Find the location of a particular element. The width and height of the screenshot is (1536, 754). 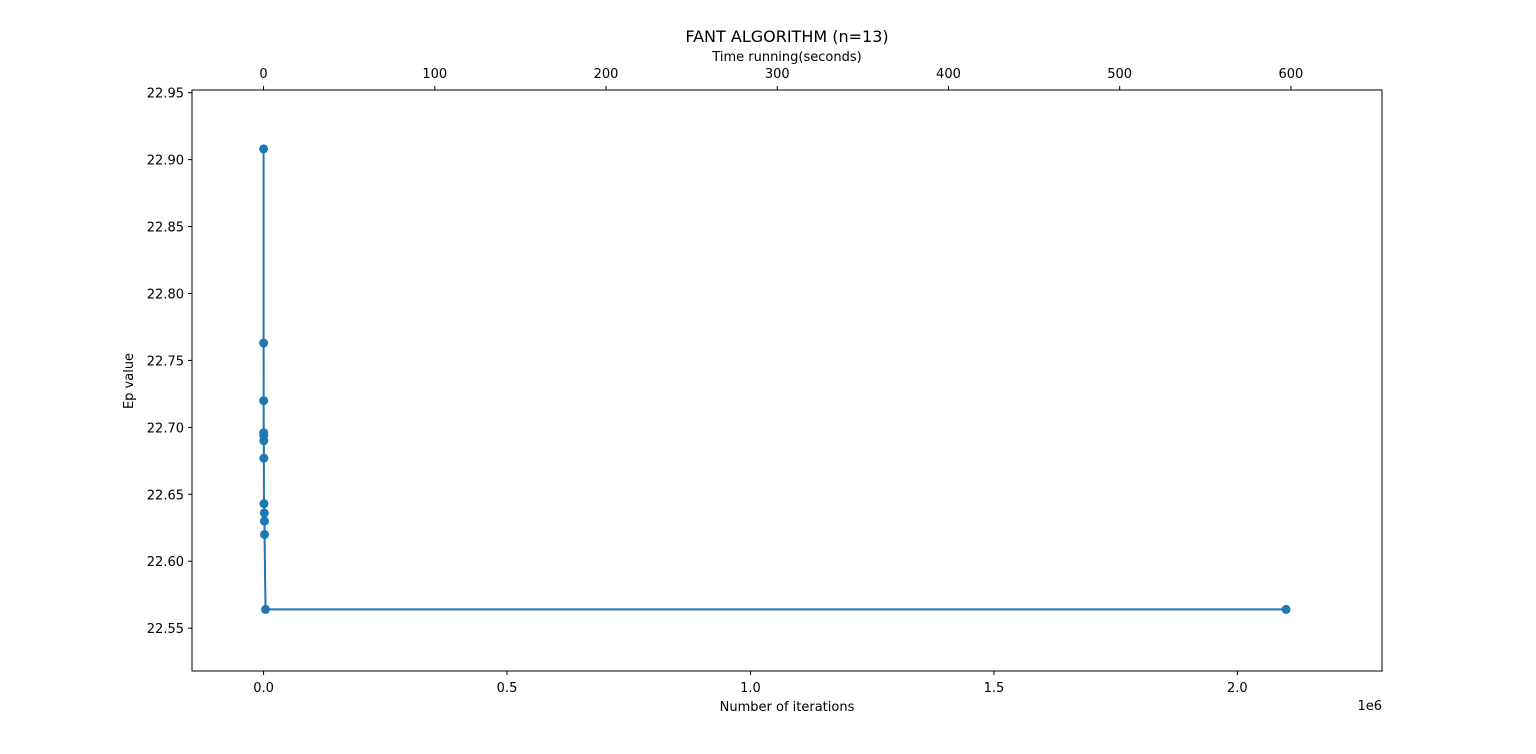

y-tick-label: 22.70 is located at coordinates (165, 428).